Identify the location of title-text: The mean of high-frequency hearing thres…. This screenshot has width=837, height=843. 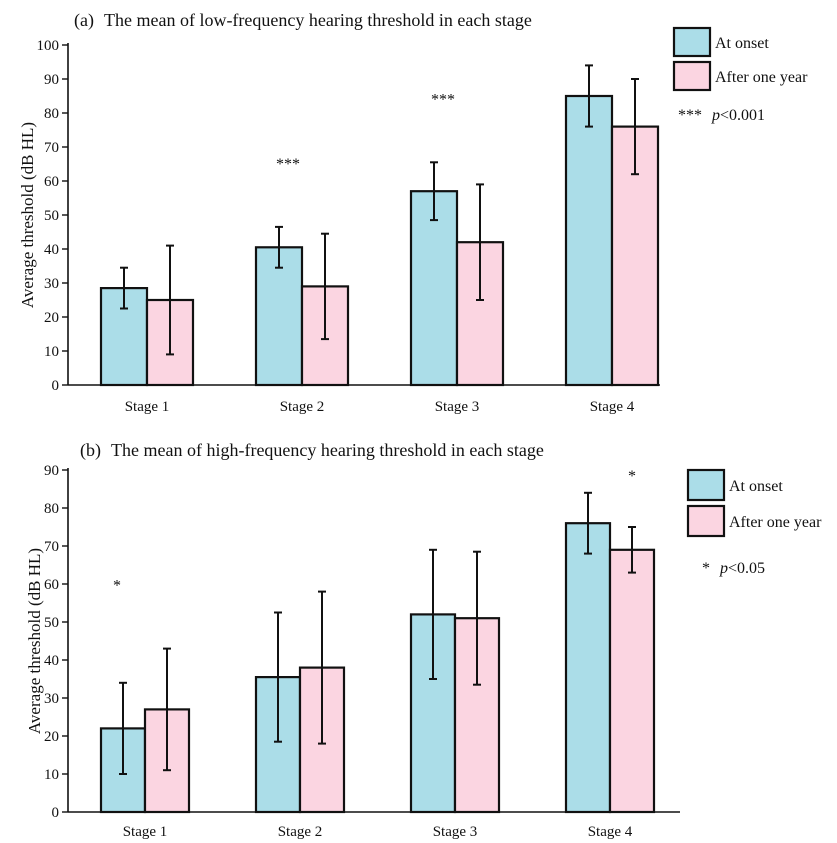
(327, 450).